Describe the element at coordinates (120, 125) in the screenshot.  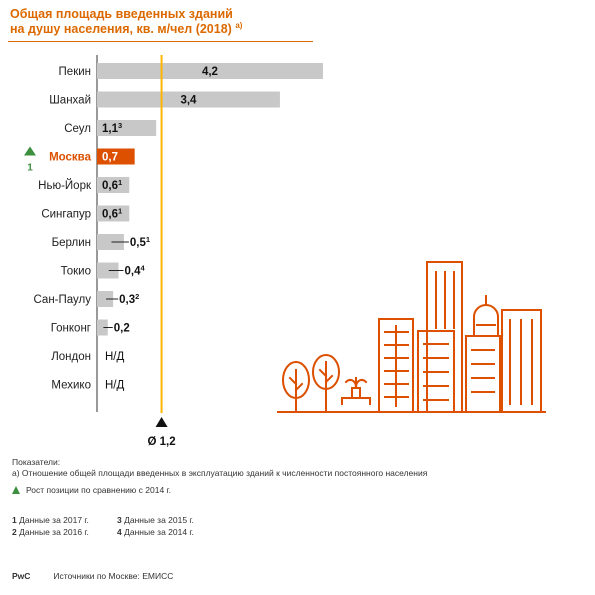
I see `value-footnote: 3` at that location.